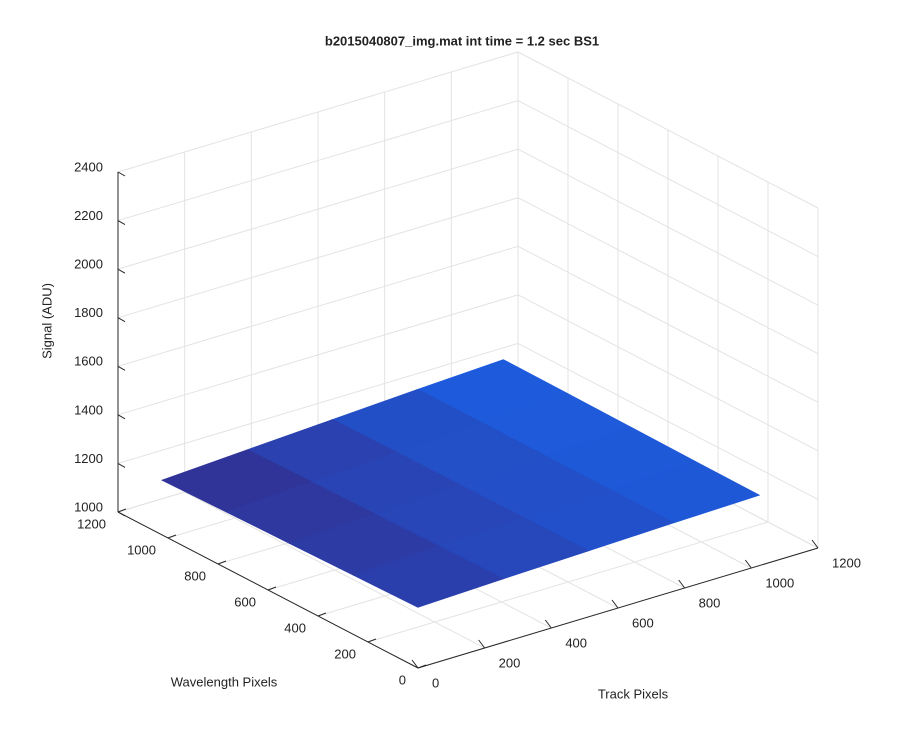  What do you see at coordinates (643, 622) in the screenshot?
I see `x-tick-label: 600` at bounding box center [643, 622].